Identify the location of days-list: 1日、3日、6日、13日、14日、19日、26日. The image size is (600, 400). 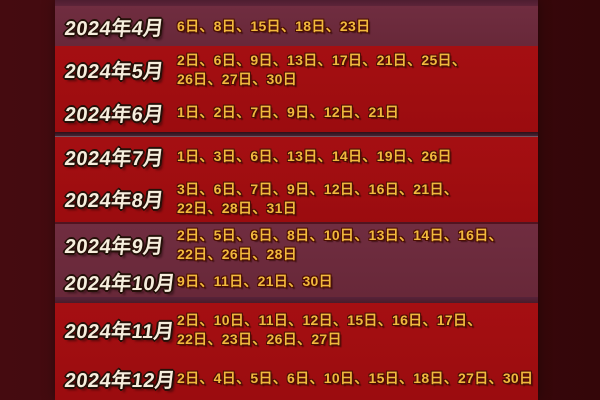
(314, 155).